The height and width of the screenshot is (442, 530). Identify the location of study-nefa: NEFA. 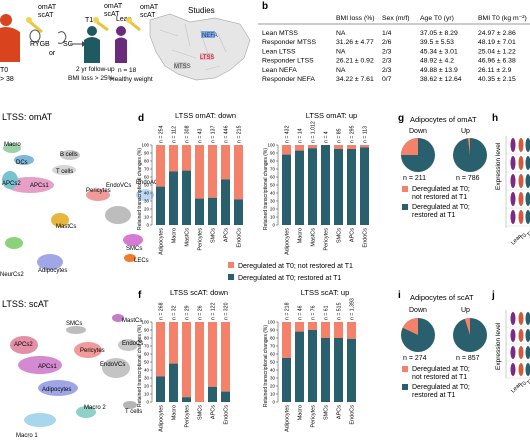
(210, 36).